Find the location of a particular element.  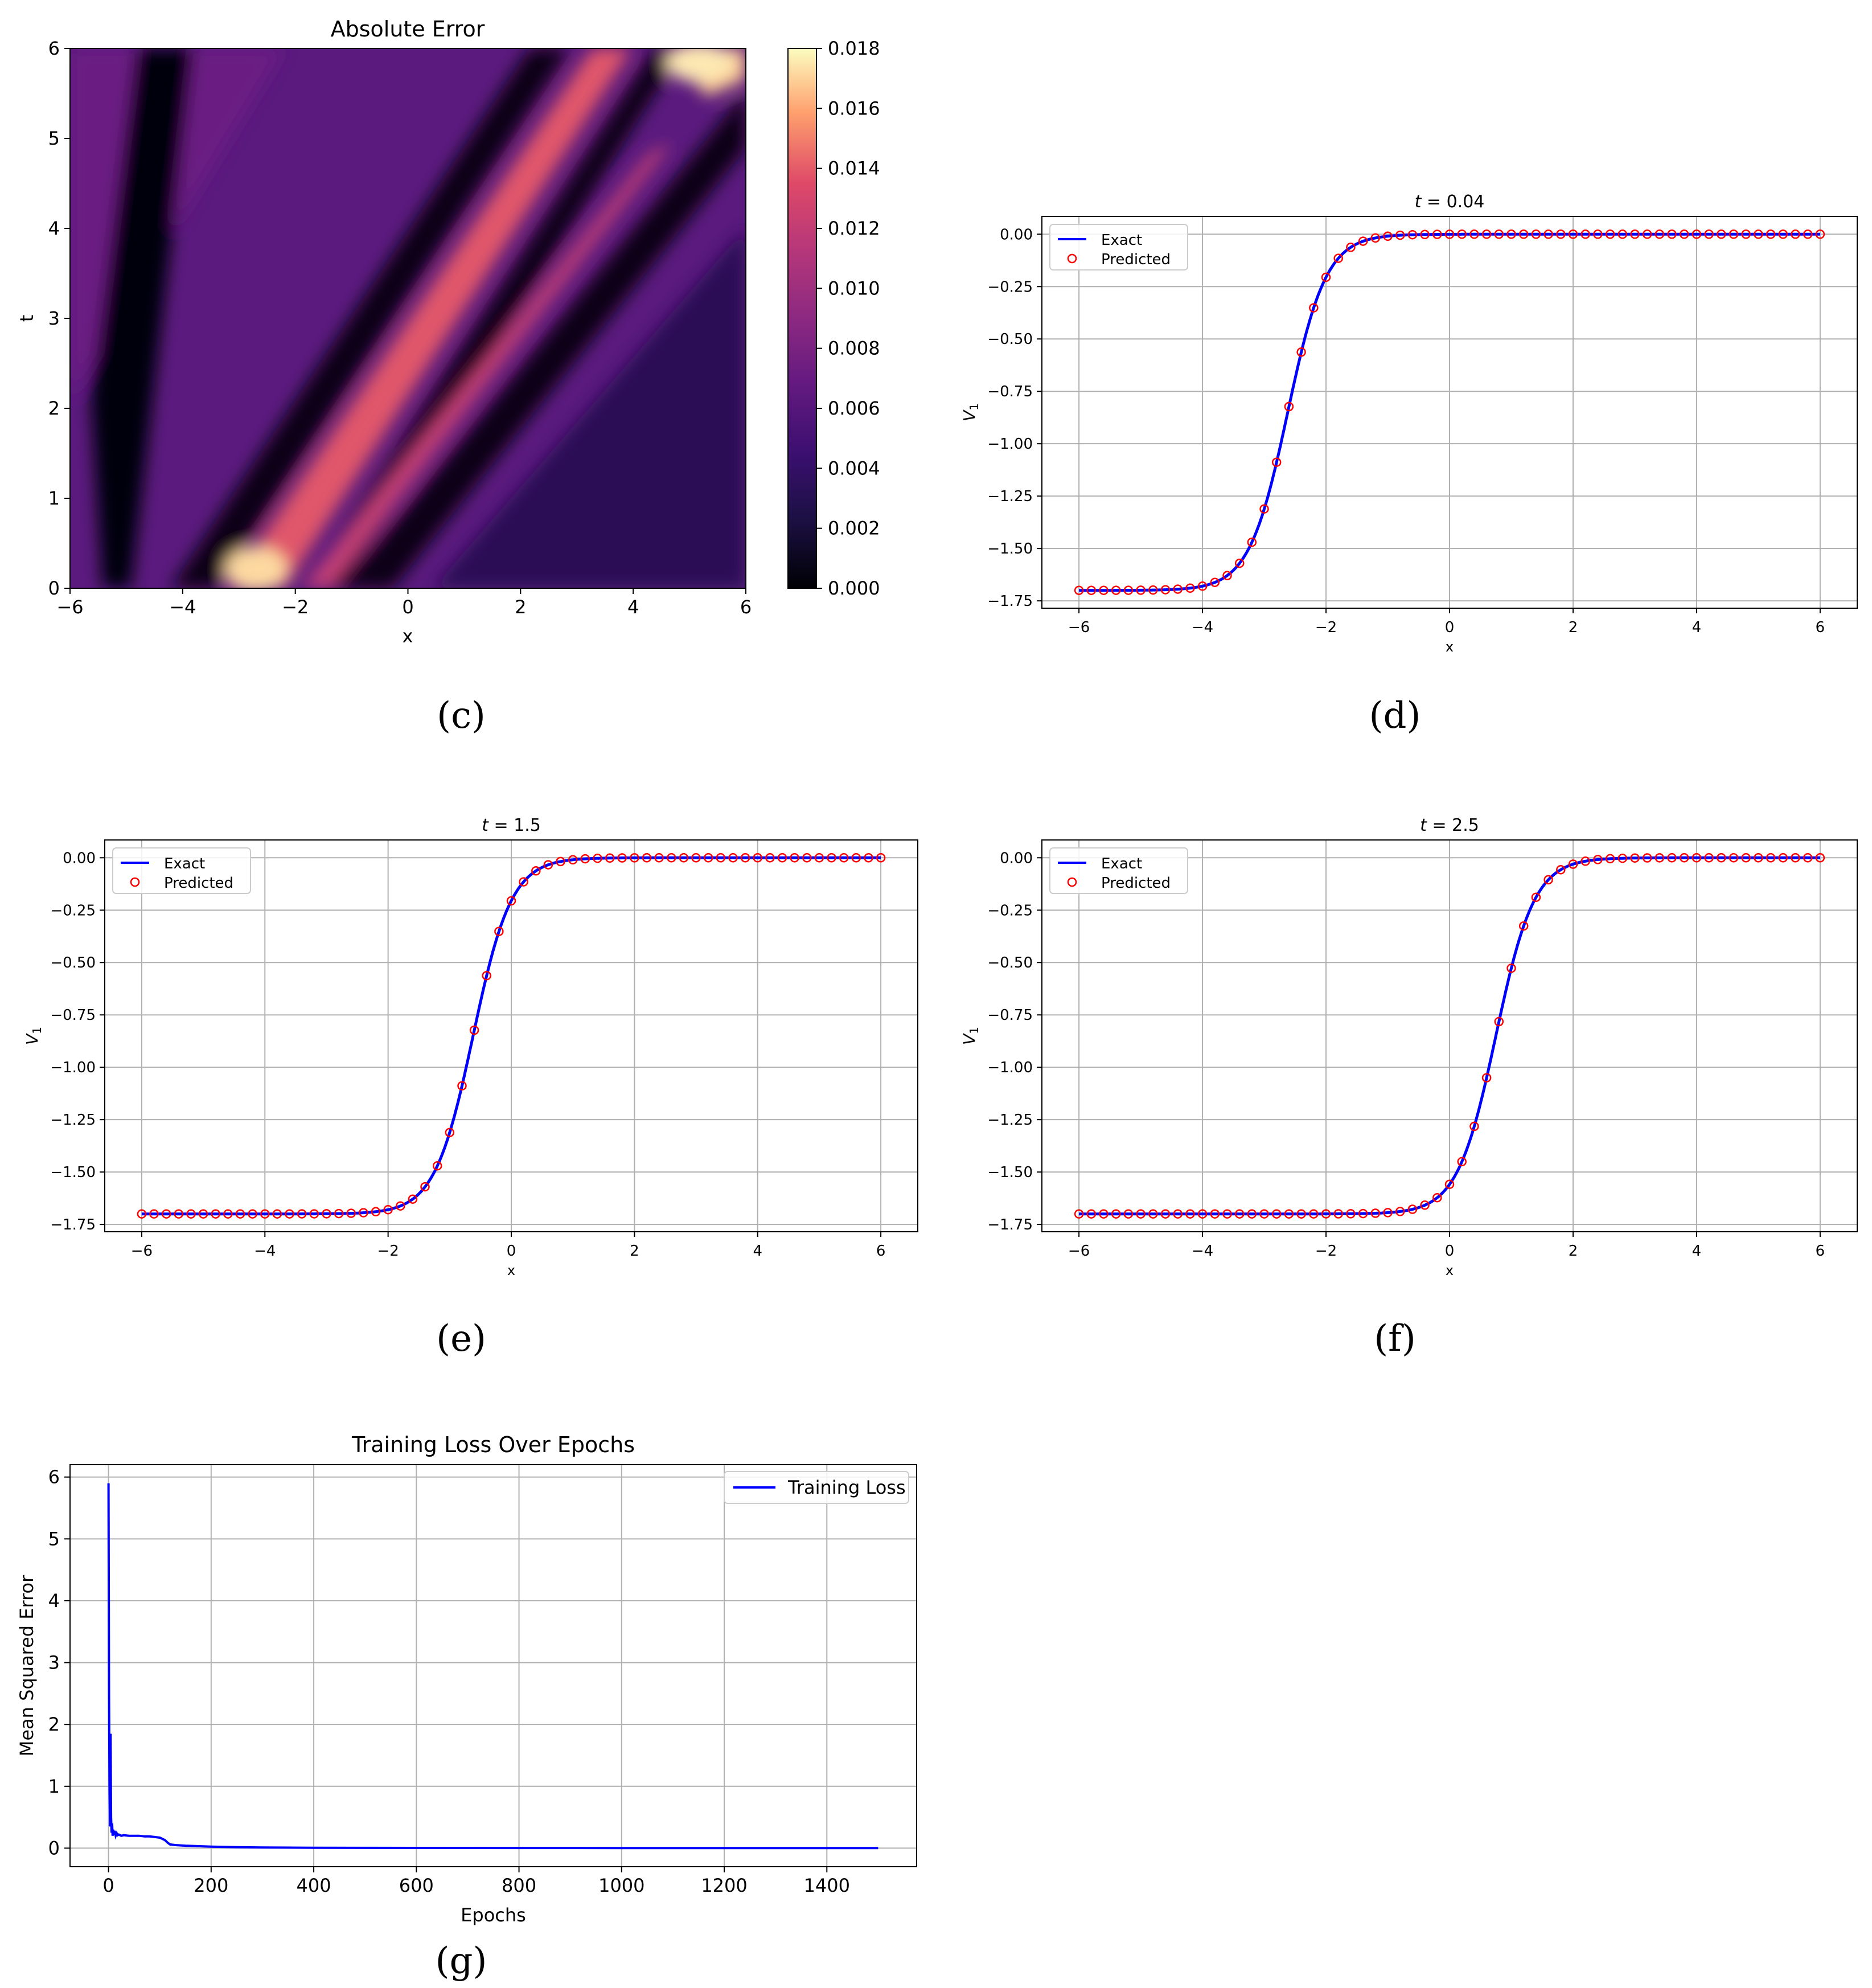

x-tick-label: 2 is located at coordinates (1573, 627).